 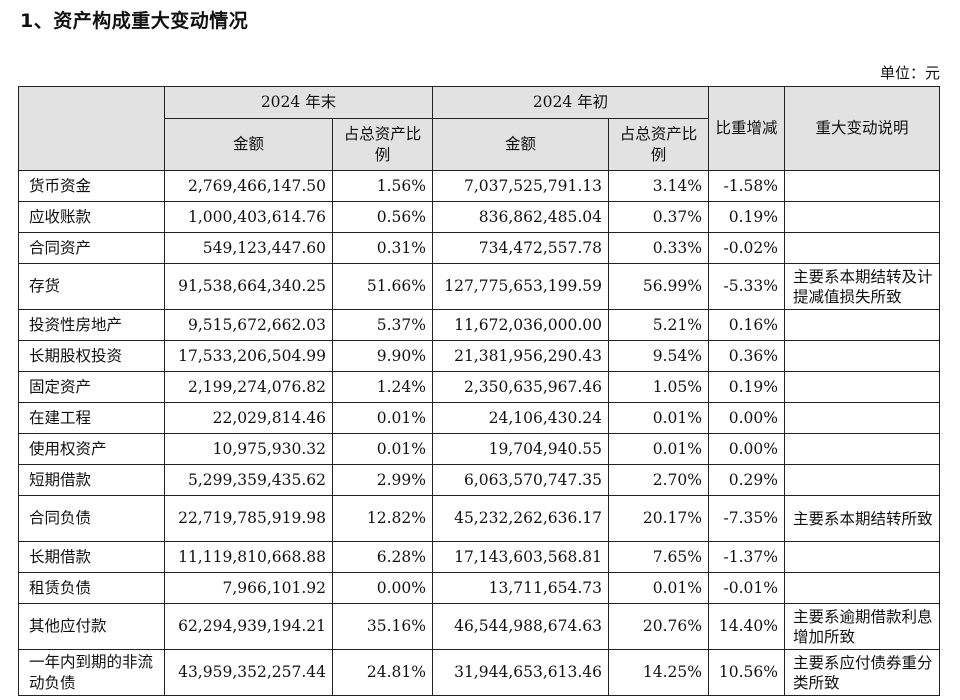 I want to click on end-ratio: 2.99%, so click(x=382, y=480).